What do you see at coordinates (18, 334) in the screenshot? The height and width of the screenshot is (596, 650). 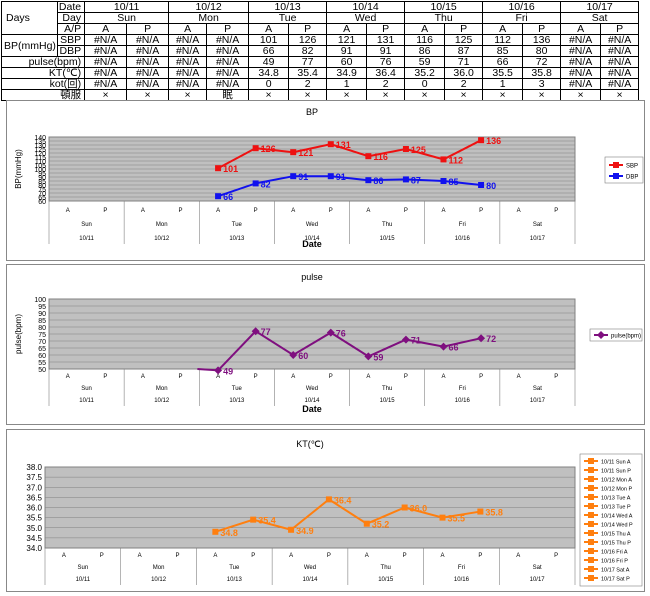 I see `y-axis-label: pulse(bpm)` at bounding box center [18, 334].